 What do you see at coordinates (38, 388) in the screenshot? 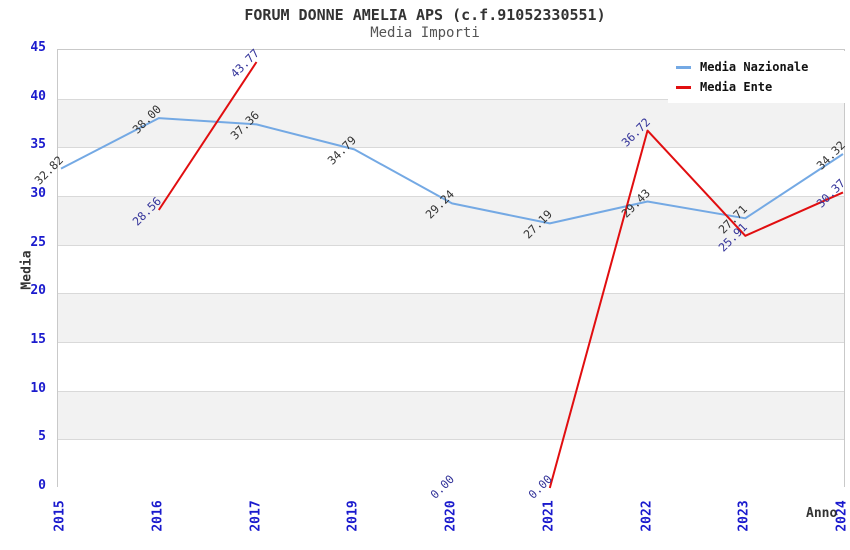
I see `y-axis-tick-label: 10` at bounding box center [38, 388].